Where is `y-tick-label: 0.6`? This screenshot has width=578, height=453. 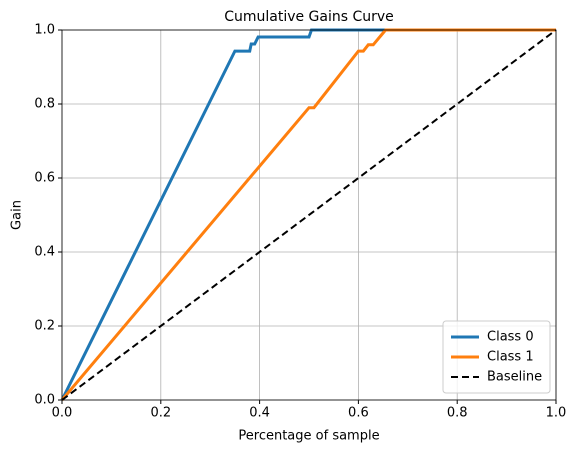
y-tick-label: 0.6 is located at coordinates (44, 178).